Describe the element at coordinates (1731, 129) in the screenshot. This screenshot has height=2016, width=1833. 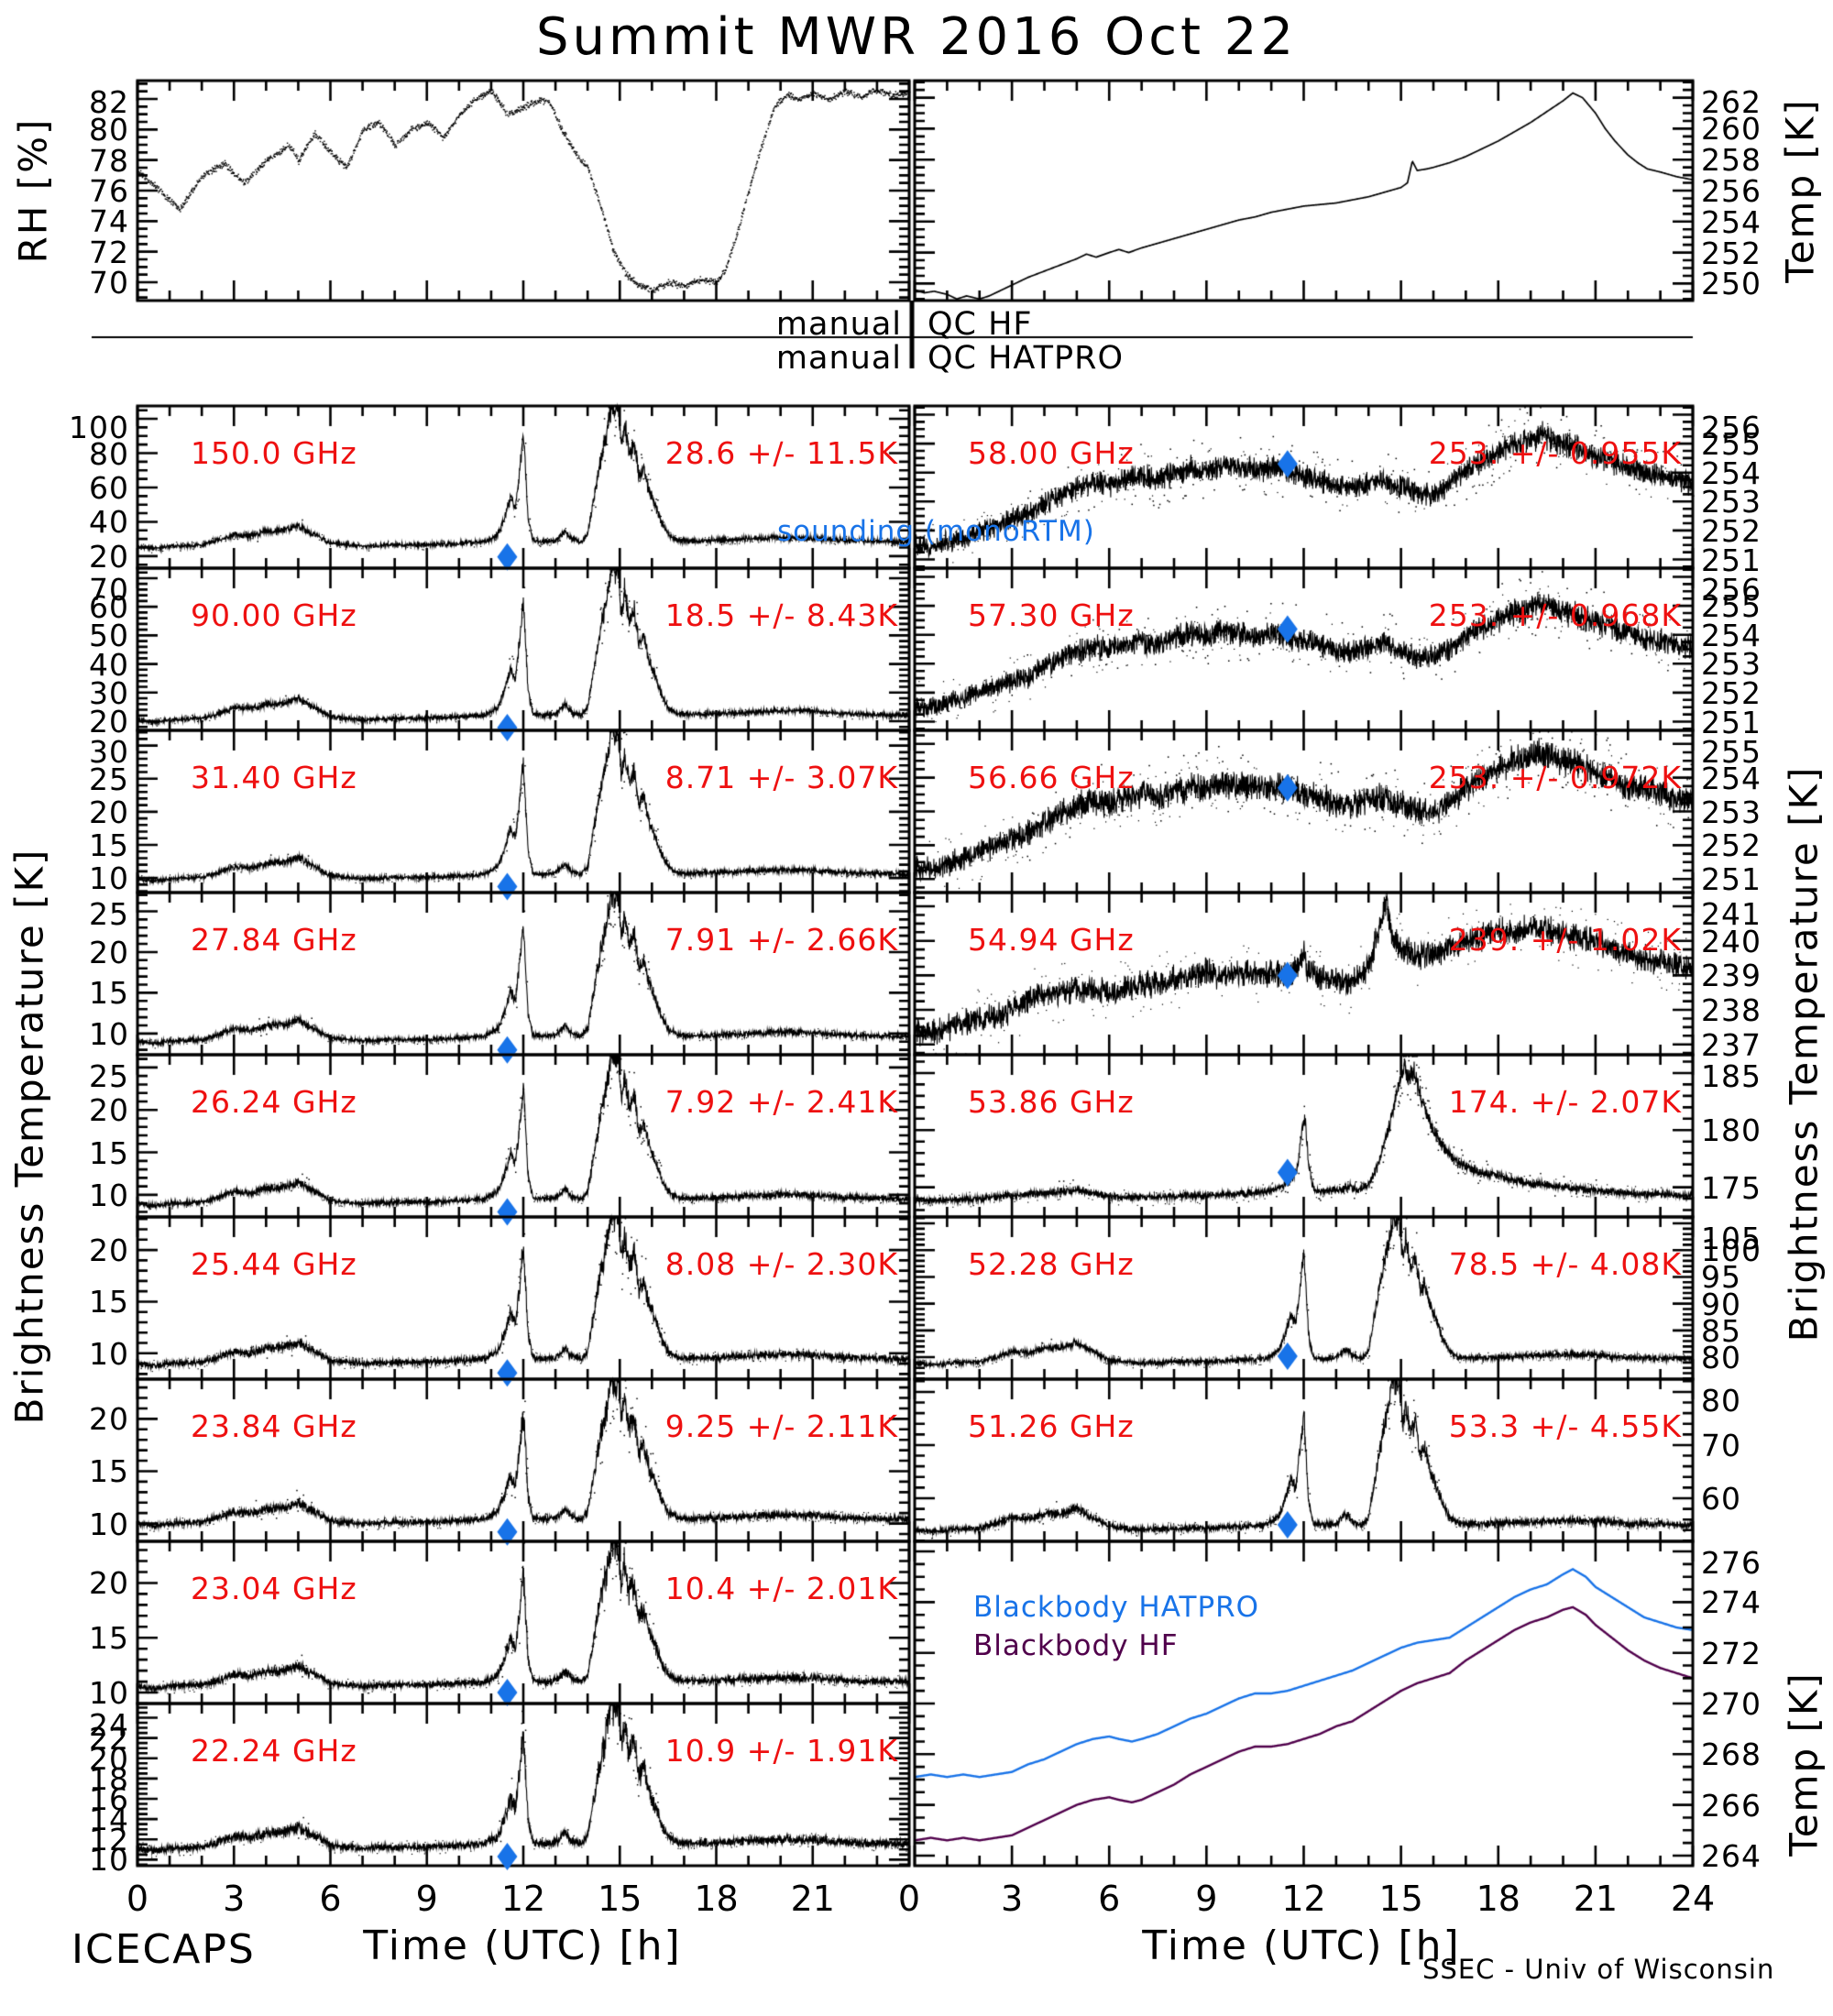
I see `y-tick-label: 260` at that location.